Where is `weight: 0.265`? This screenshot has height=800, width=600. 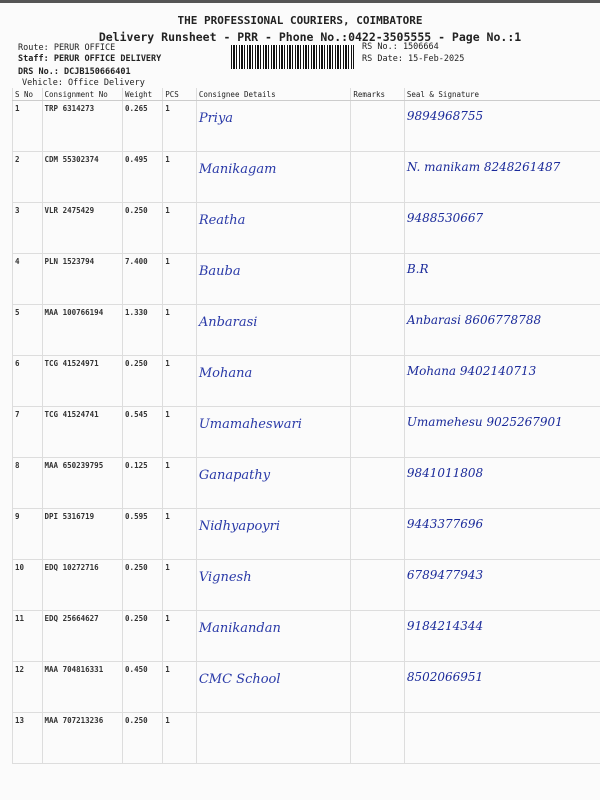 weight: 0.265 is located at coordinates (142, 126).